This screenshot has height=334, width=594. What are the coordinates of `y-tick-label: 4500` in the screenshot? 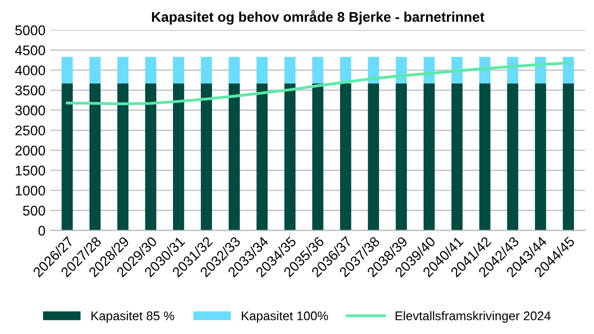 It's located at (30, 50).